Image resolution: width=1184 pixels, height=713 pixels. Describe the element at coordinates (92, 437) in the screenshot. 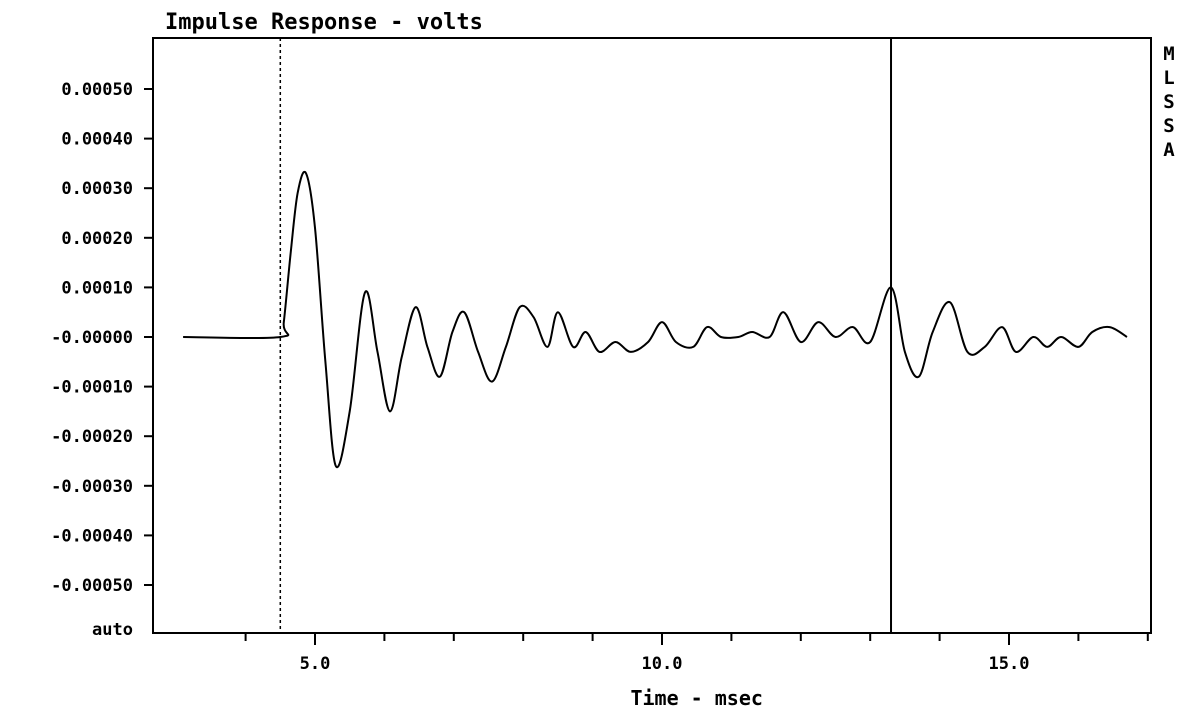

I see `y-tick-label: -0.00020` at that location.